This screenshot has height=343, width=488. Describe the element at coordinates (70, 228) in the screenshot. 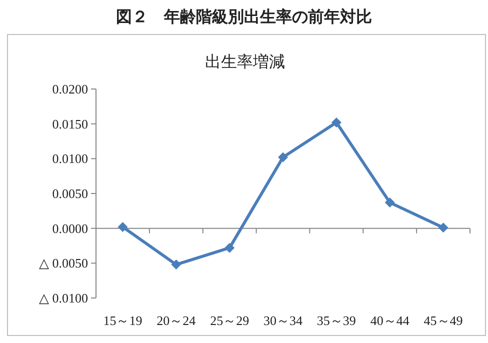

I see `y-tick-label: 0.0000` at that location.